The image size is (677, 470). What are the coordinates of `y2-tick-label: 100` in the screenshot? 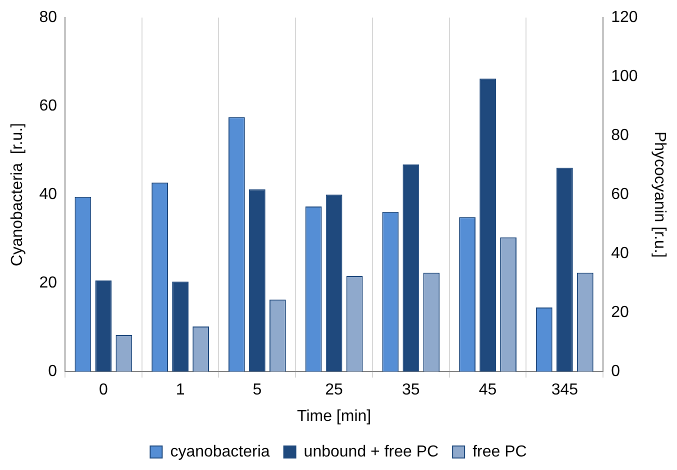 It's located at (624, 77).